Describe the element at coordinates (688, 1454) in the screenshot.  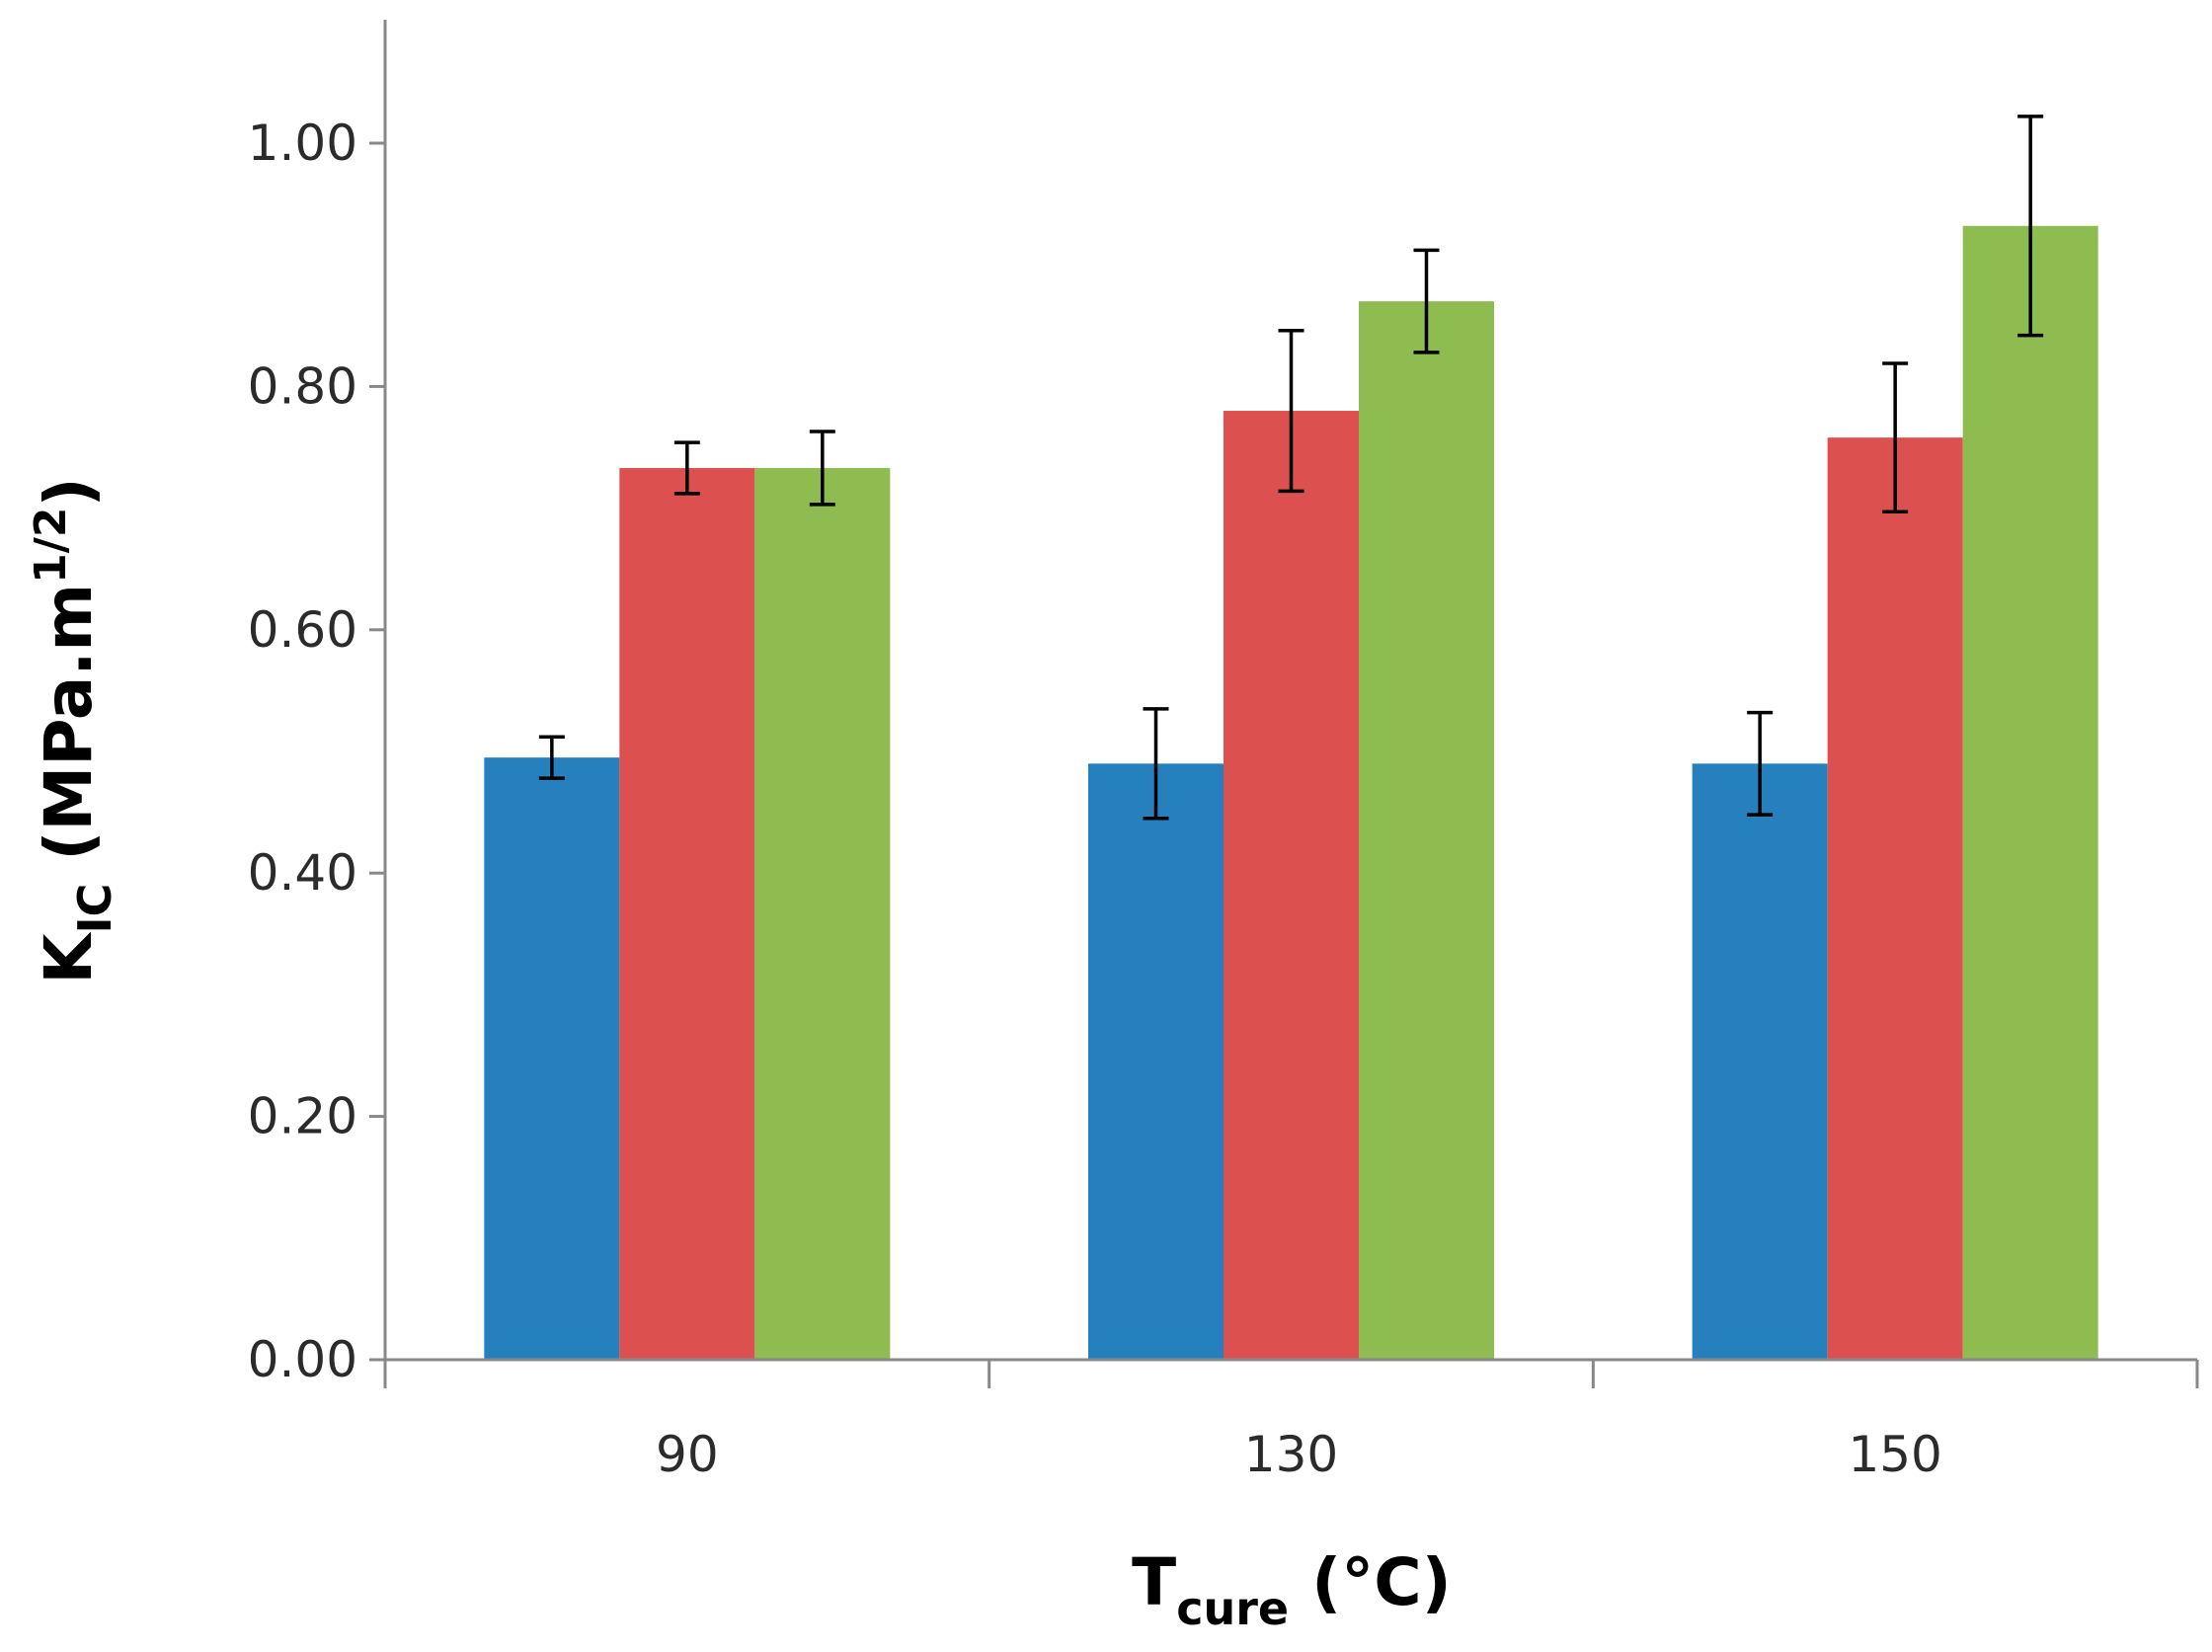
I see `x-tick-label: 90` at that location.